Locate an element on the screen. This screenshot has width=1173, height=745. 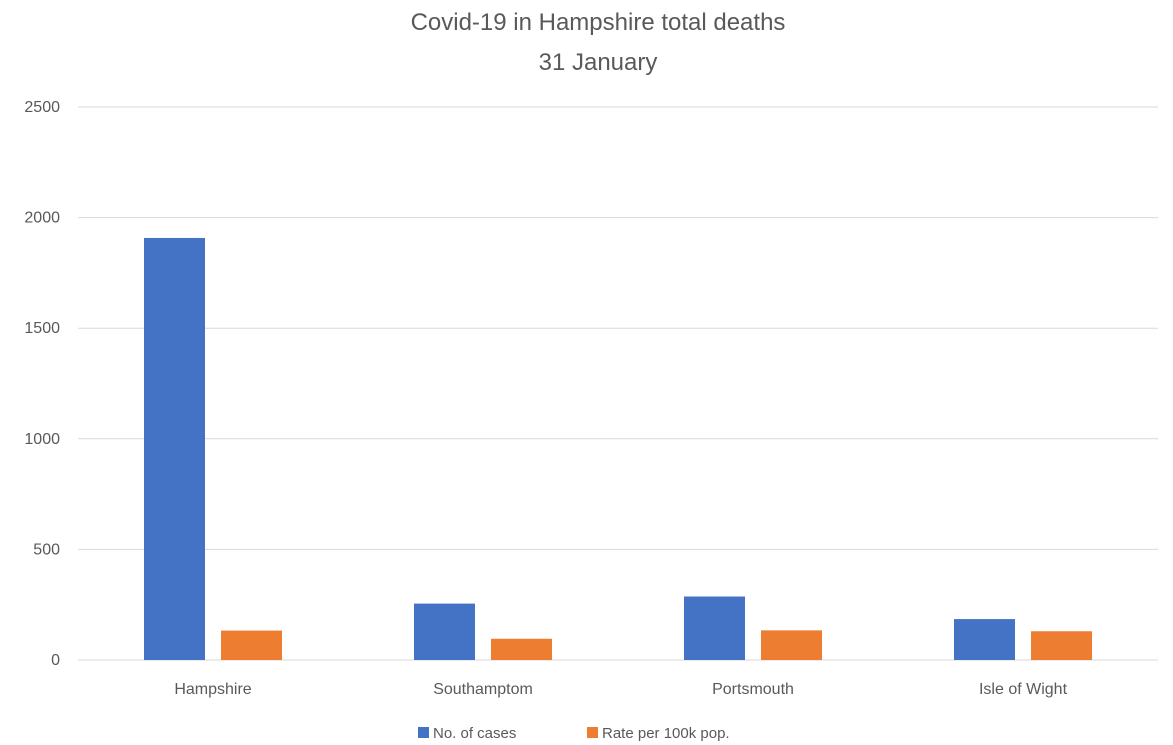
y-tick-label: 0 is located at coordinates (55, 660).